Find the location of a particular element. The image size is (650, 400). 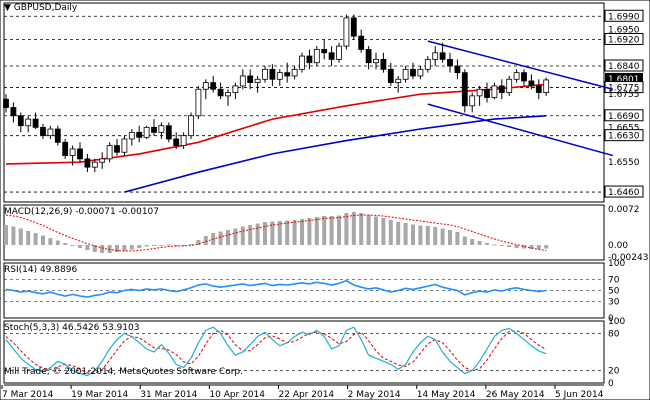

stoch-tick-label: 0 is located at coordinates (611, 384).